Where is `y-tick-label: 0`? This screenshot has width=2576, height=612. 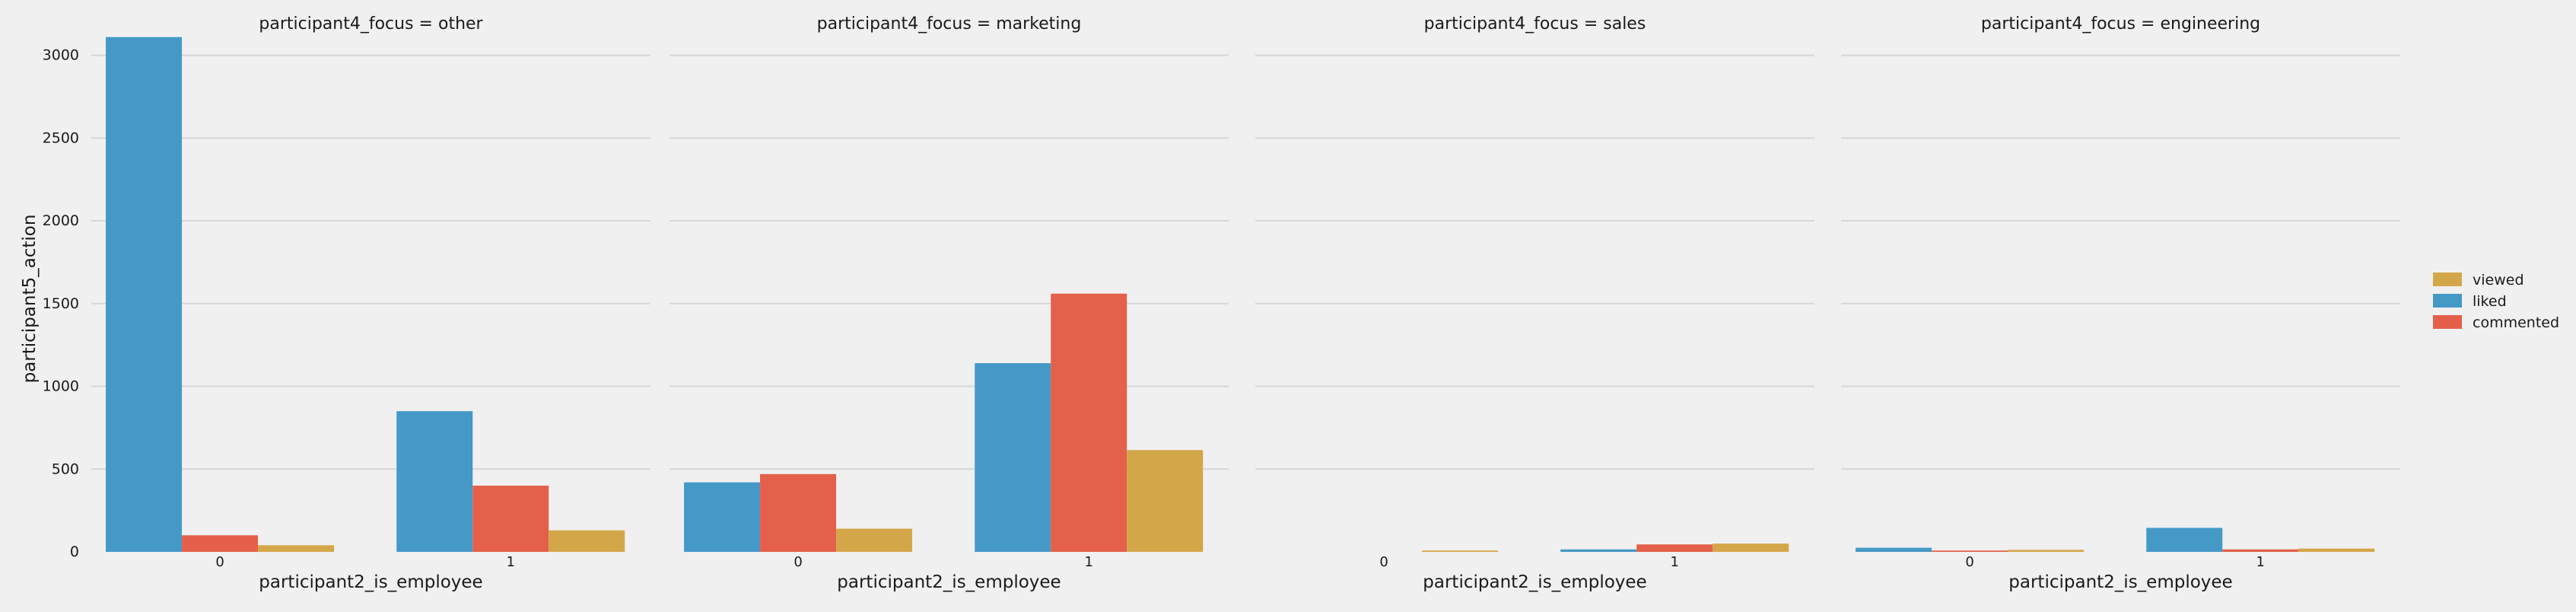
y-tick-label: 0 is located at coordinates (74, 551).